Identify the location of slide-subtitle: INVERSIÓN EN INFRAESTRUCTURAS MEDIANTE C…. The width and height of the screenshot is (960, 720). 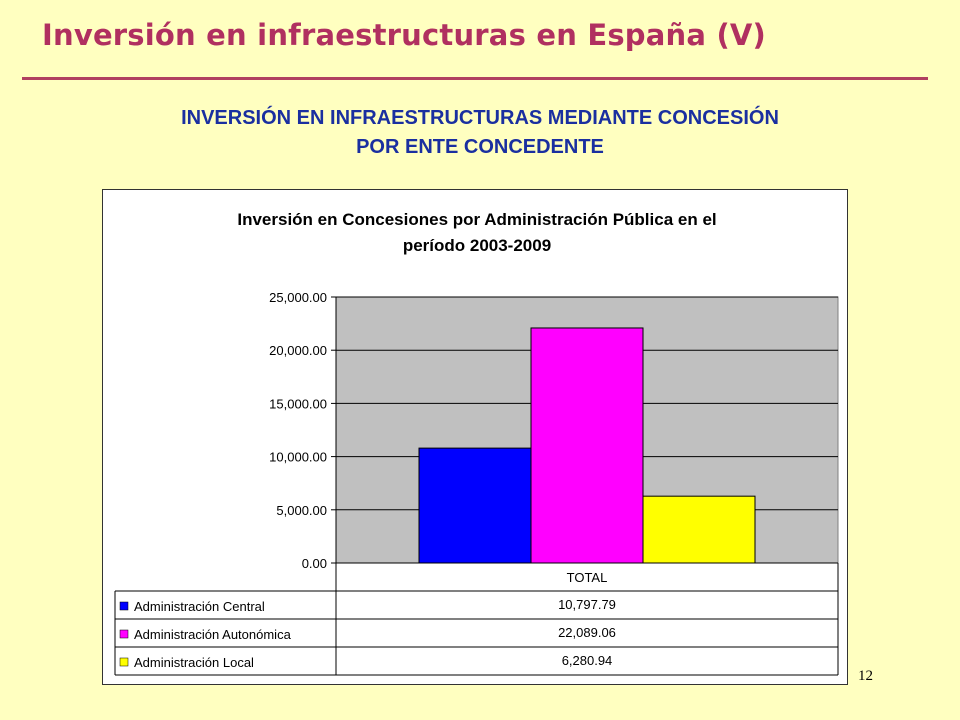
(480, 133).